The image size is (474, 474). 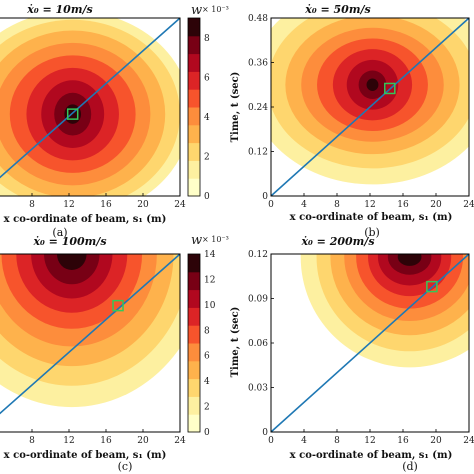 What do you see at coordinates (196, 240) in the screenshot?
I see `colorbar-c-label: w` at bounding box center [196, 240].